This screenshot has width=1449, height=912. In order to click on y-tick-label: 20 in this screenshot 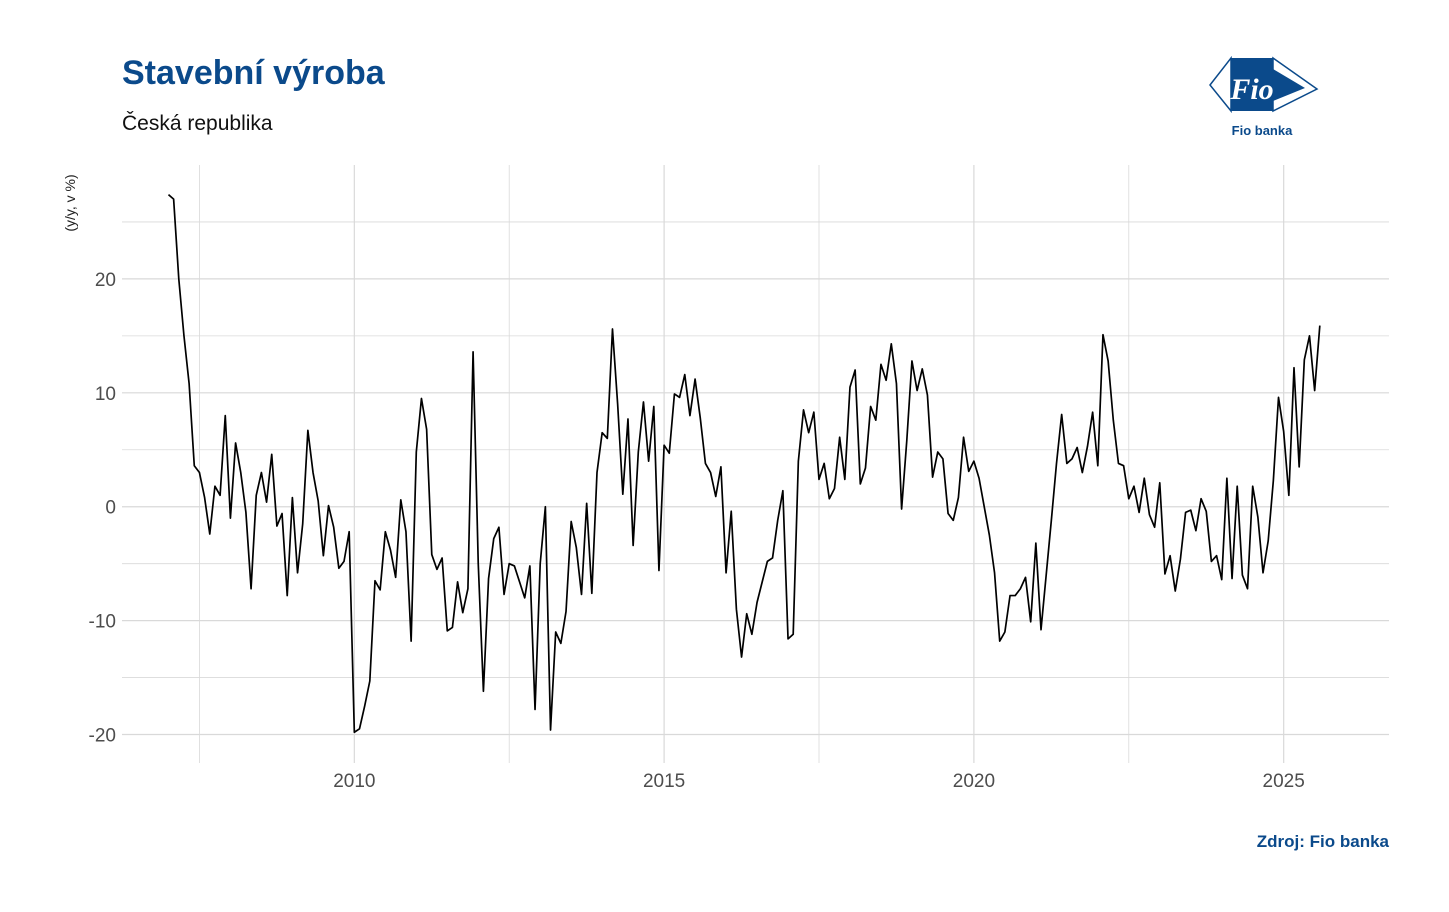, I will do `click(105, 280)`.